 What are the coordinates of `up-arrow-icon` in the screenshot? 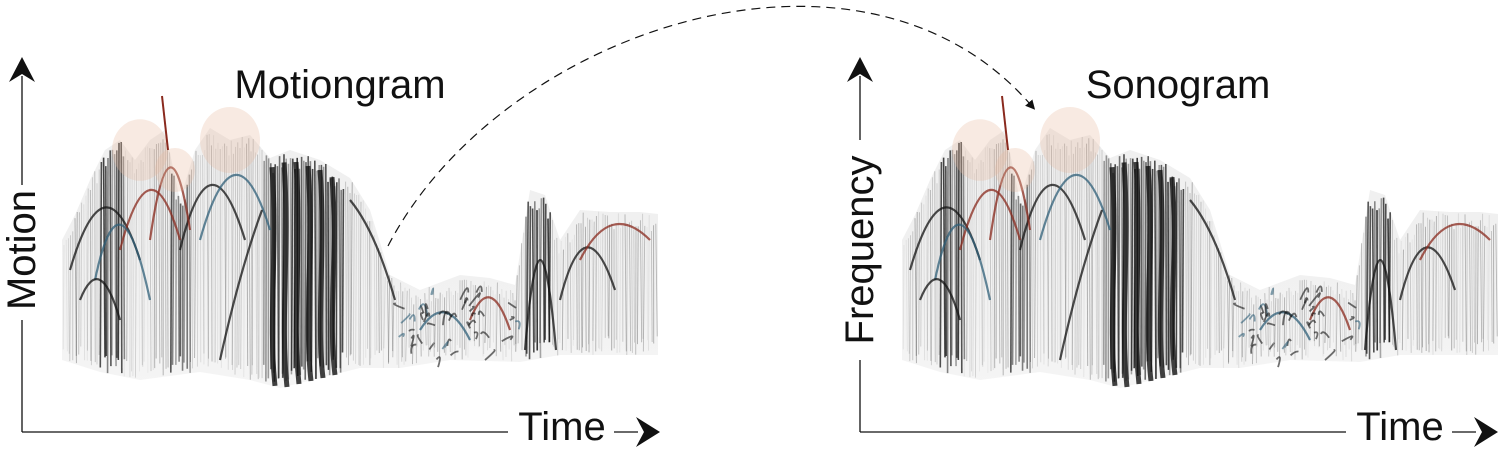 It's located at (860, 69).